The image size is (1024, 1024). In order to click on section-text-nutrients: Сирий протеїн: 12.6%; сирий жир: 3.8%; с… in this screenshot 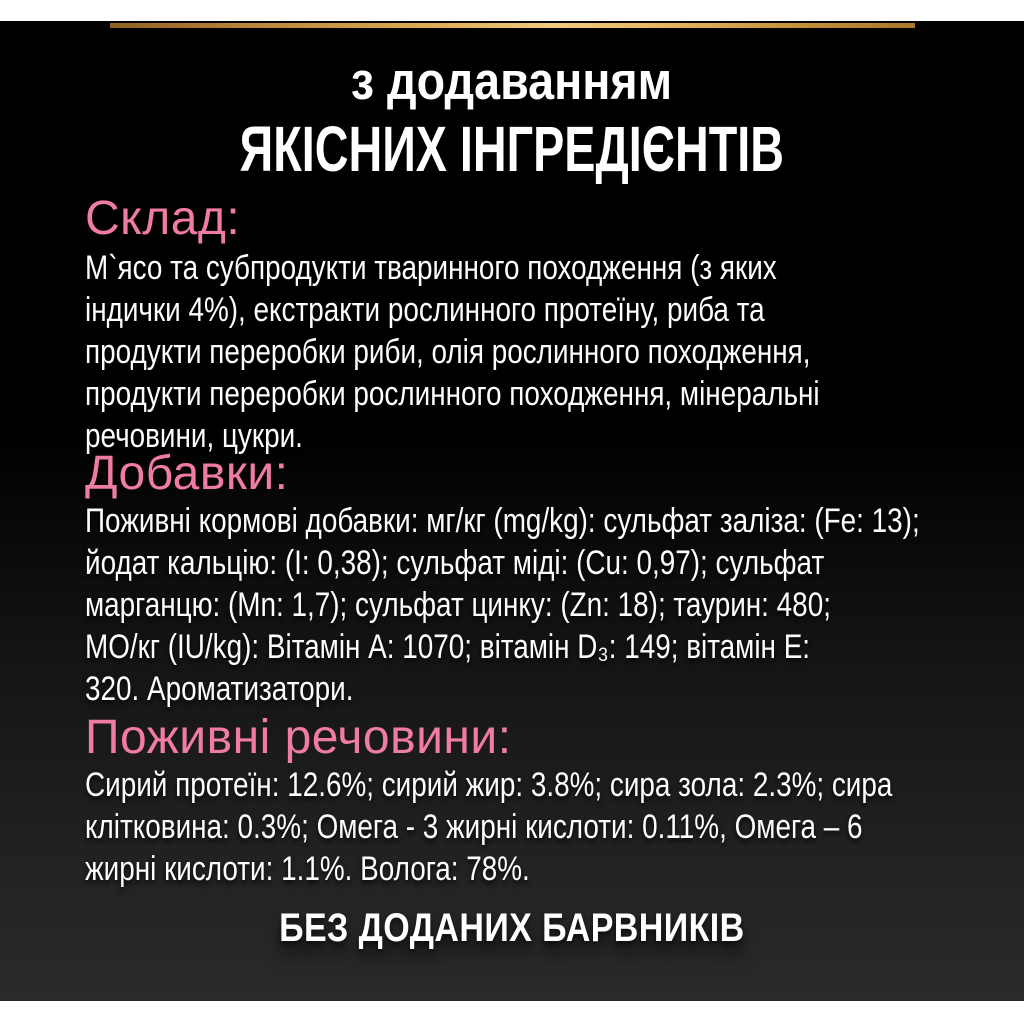, I will do `click(489, 827)`.